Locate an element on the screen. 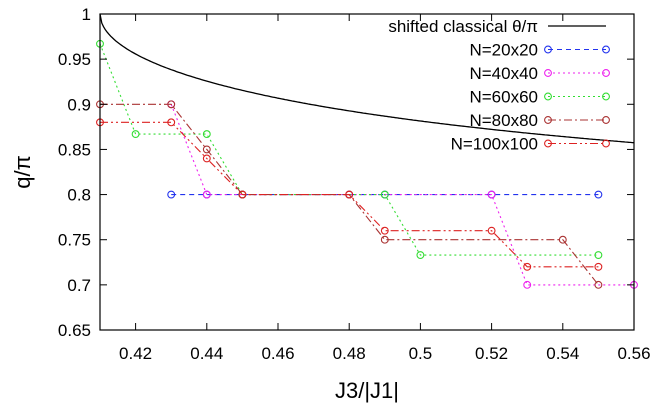 This screenshot has width=661, height=409. x-tick-label: 0.48 is located at coordinates (349, 353).